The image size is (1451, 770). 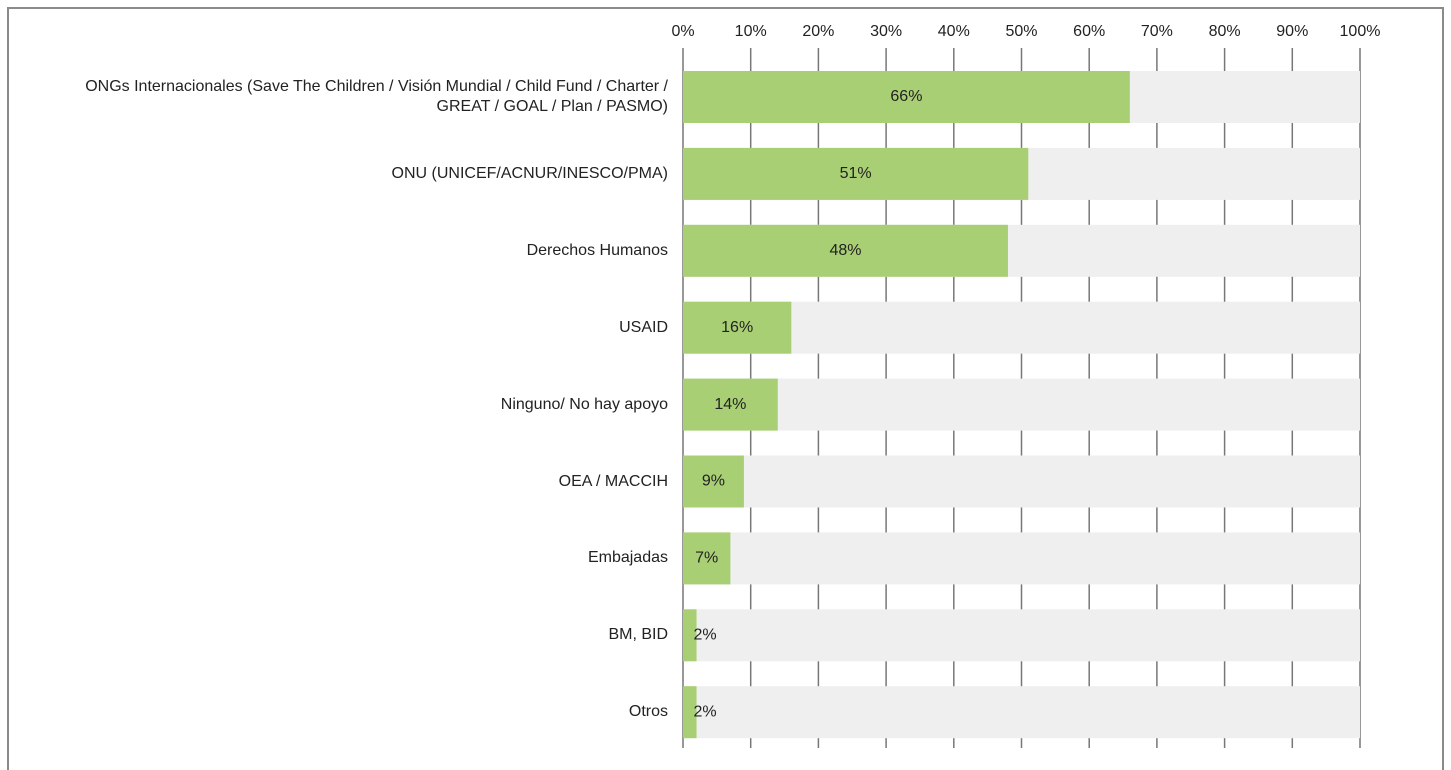 I want to click on x-tick-label: 80%, so click(x=1225, y=31).